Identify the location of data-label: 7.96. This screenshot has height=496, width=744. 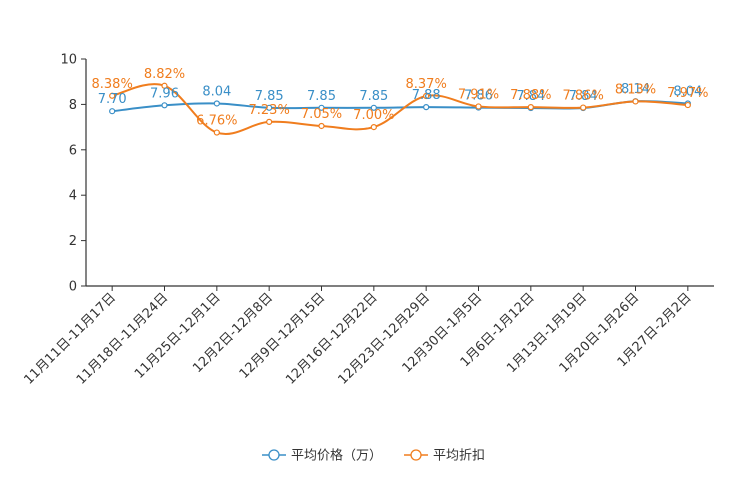
(164, 93).